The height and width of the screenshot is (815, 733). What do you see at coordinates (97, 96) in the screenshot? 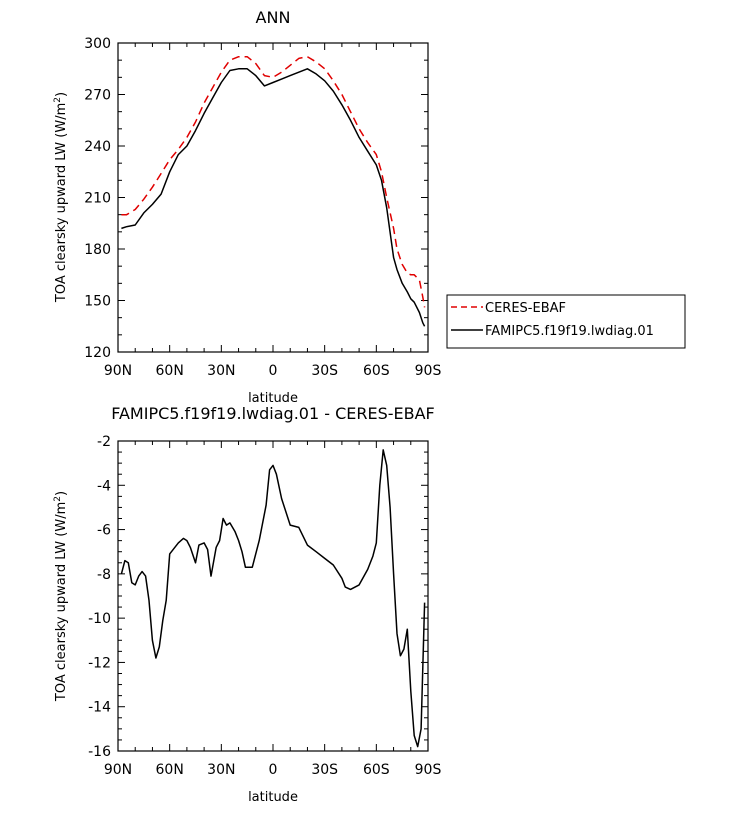
I see `top-y-tick-label: 270` at bounding box center [97, 96].